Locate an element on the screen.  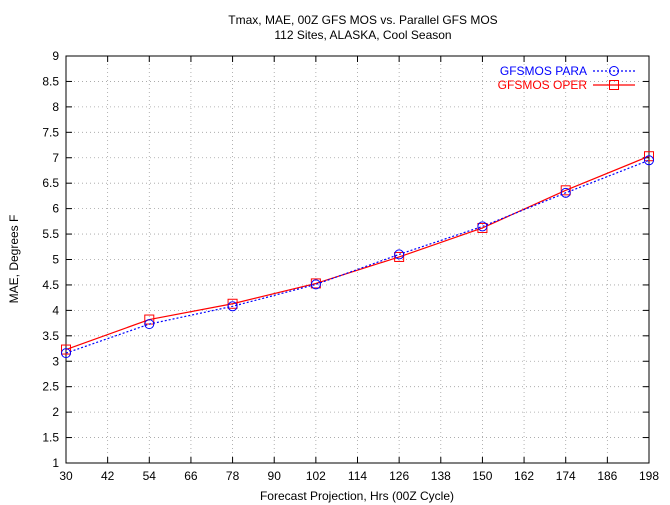
y-tick-label: 6.5 is located at coordinates (50, 183).